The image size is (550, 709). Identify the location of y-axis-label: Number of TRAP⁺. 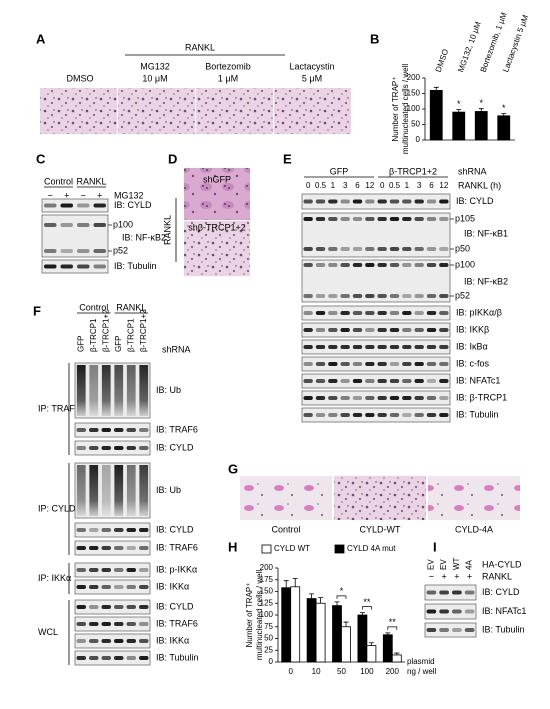
(249, 615).